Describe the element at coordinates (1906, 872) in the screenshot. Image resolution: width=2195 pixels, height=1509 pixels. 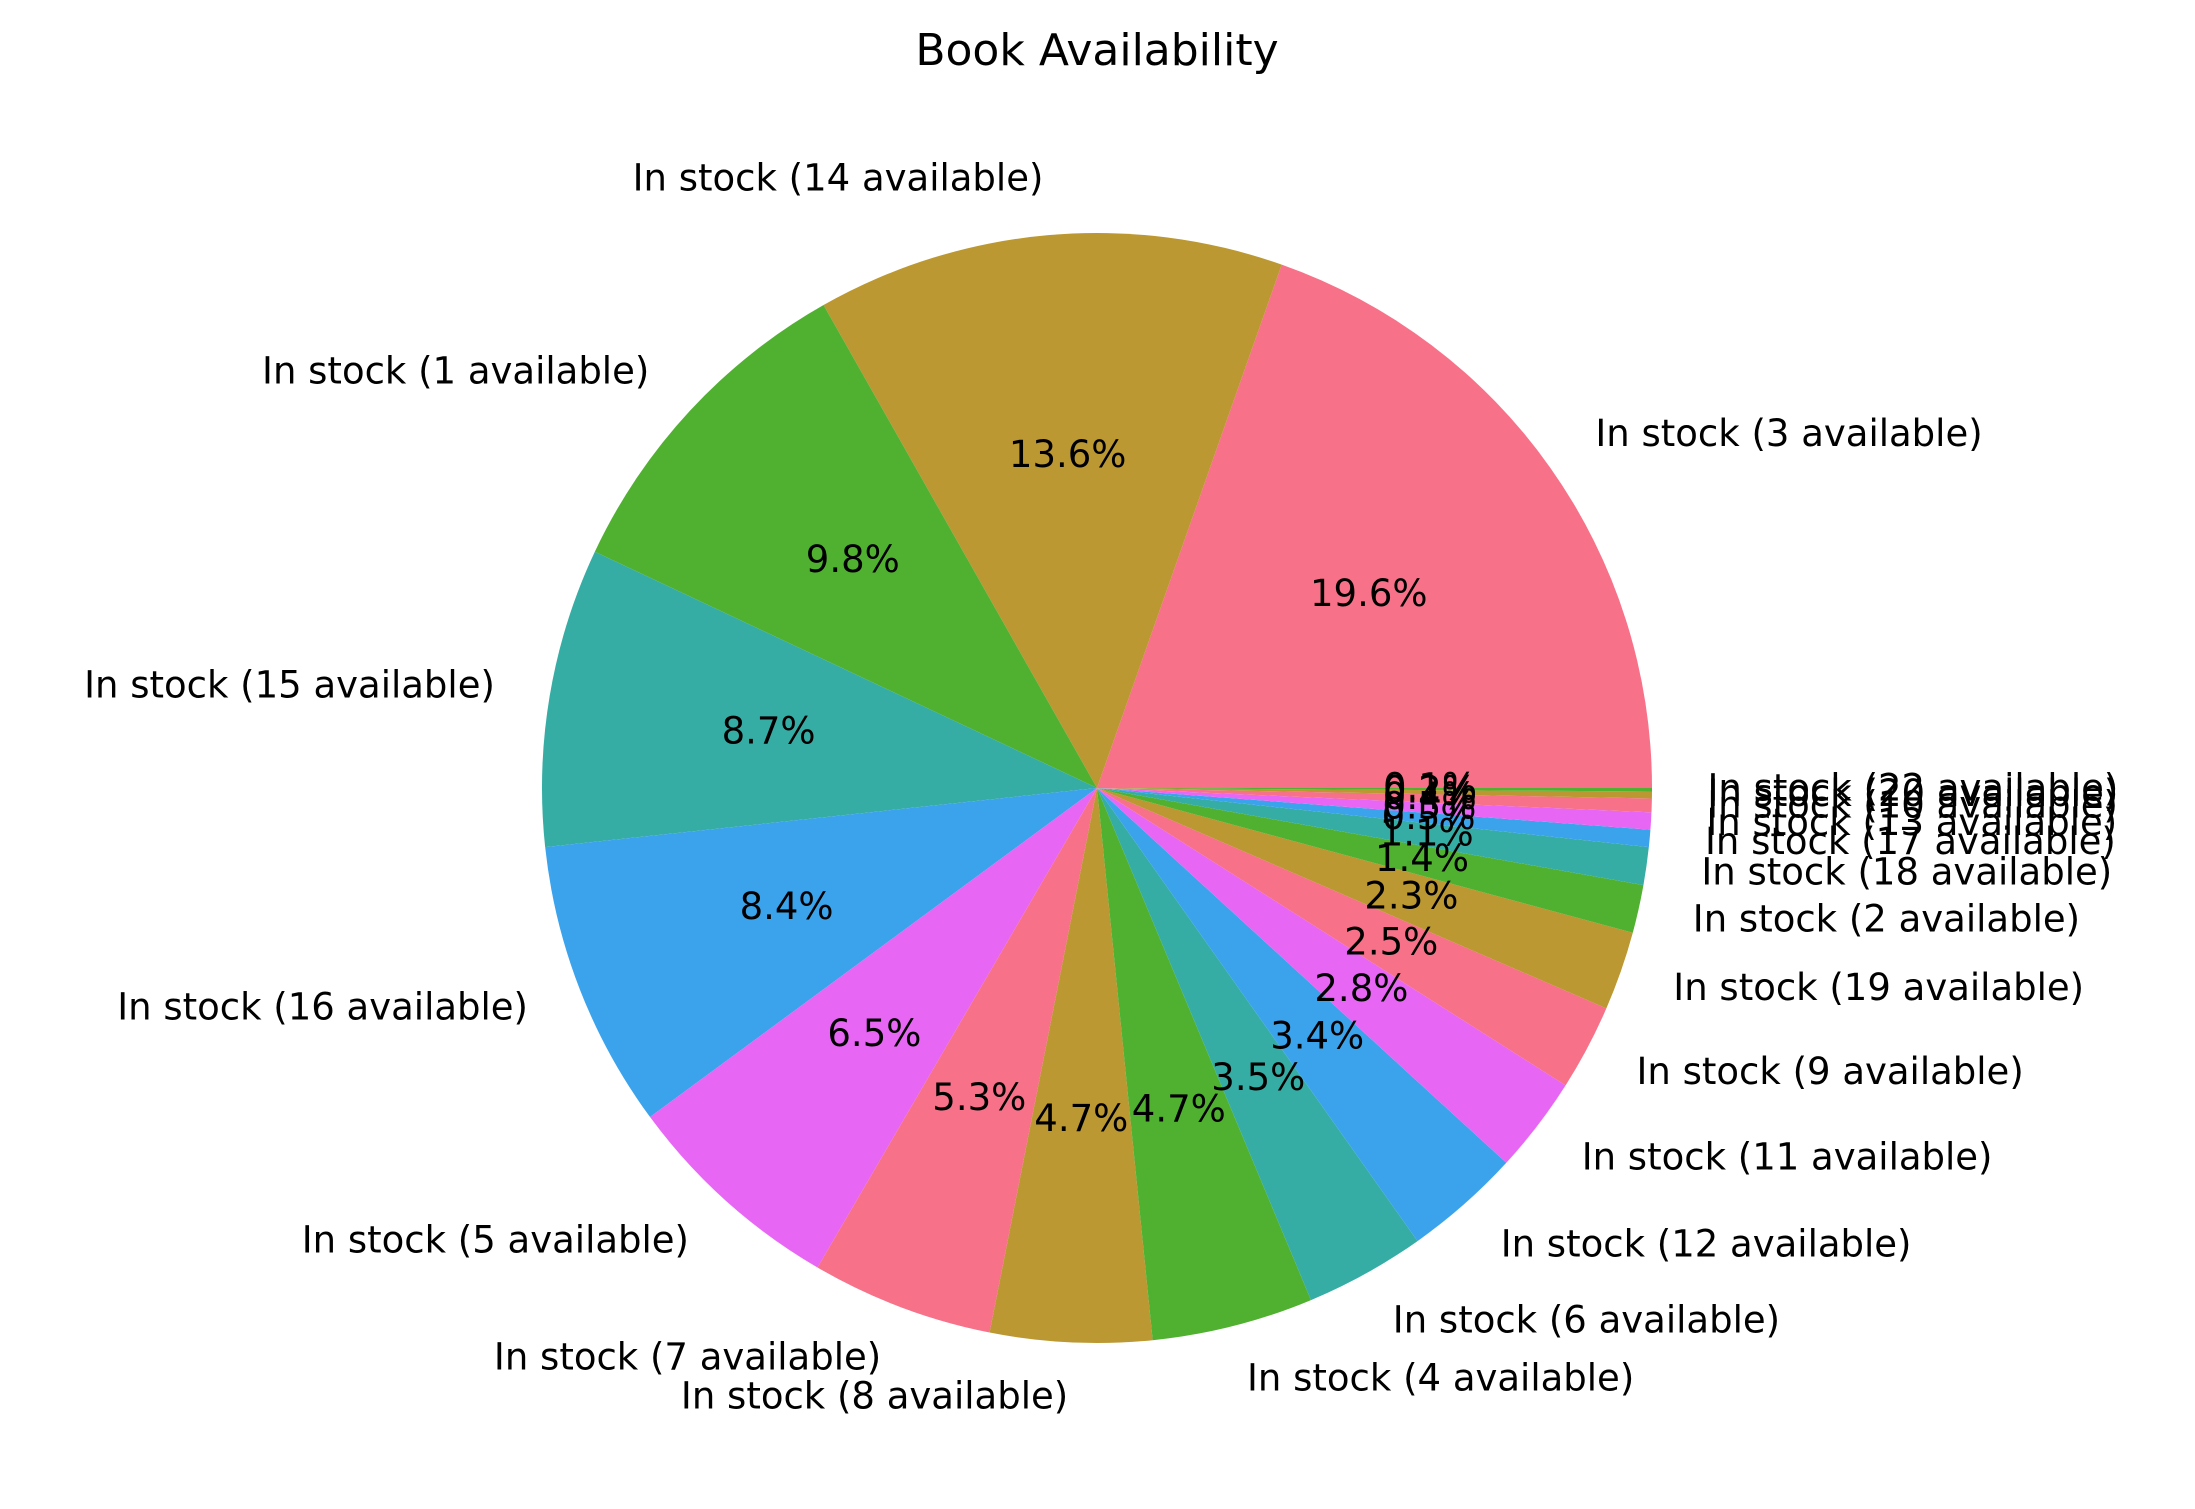
I see `slice-category-label: In stock (18 available)` at that location.